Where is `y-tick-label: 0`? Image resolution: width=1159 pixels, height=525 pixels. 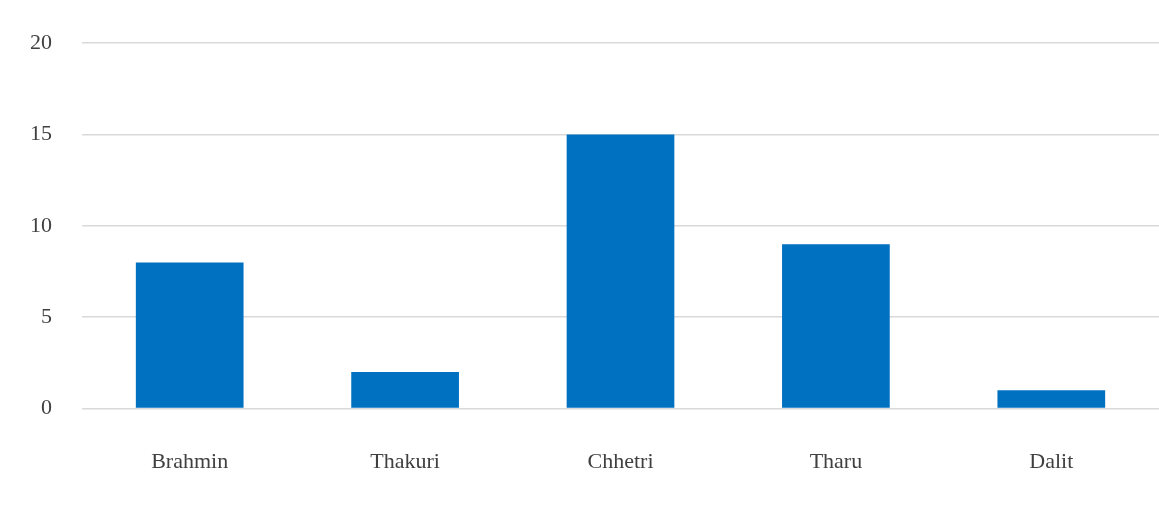 y-tick-label: 0 is located at coordinates (46, 407).